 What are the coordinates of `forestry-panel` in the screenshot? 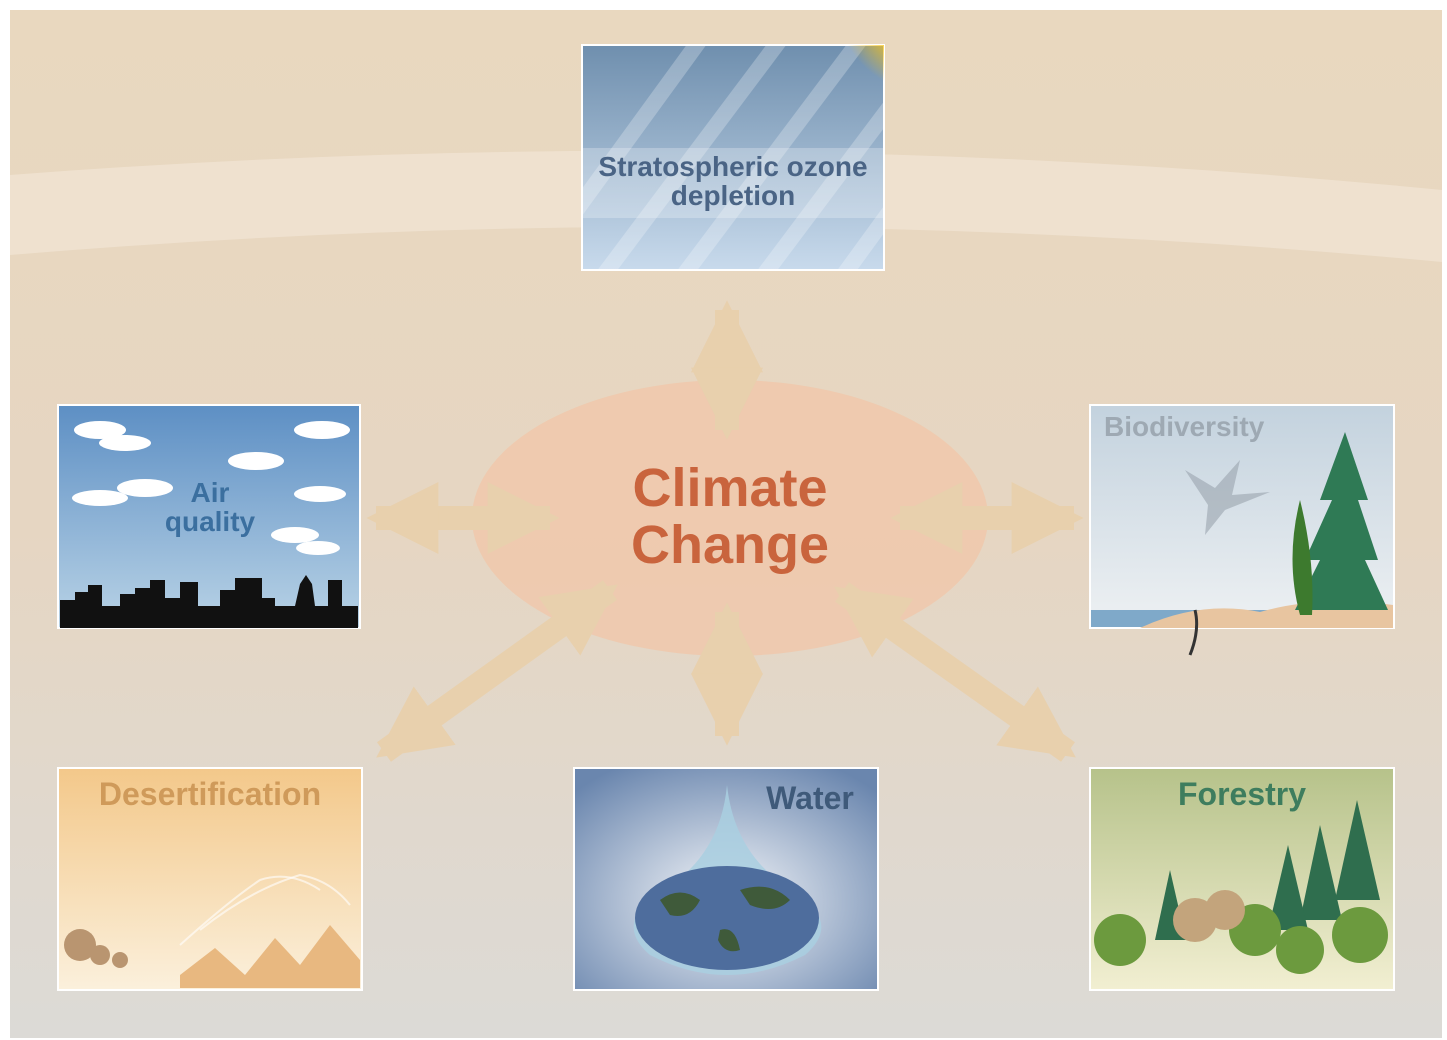 It's located at (1242, 879).